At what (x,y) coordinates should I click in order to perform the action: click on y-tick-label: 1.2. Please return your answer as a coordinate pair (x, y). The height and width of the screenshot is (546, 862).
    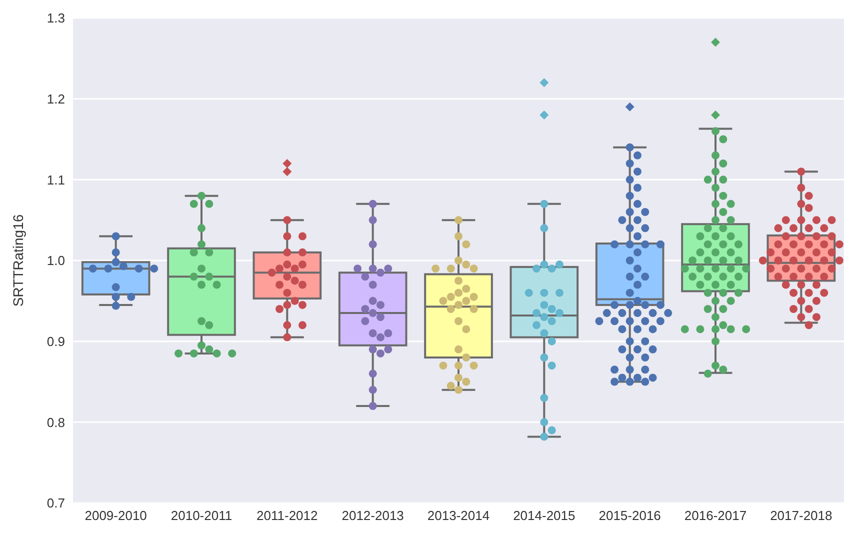
    Looking at the image, I should click on (55, 98).